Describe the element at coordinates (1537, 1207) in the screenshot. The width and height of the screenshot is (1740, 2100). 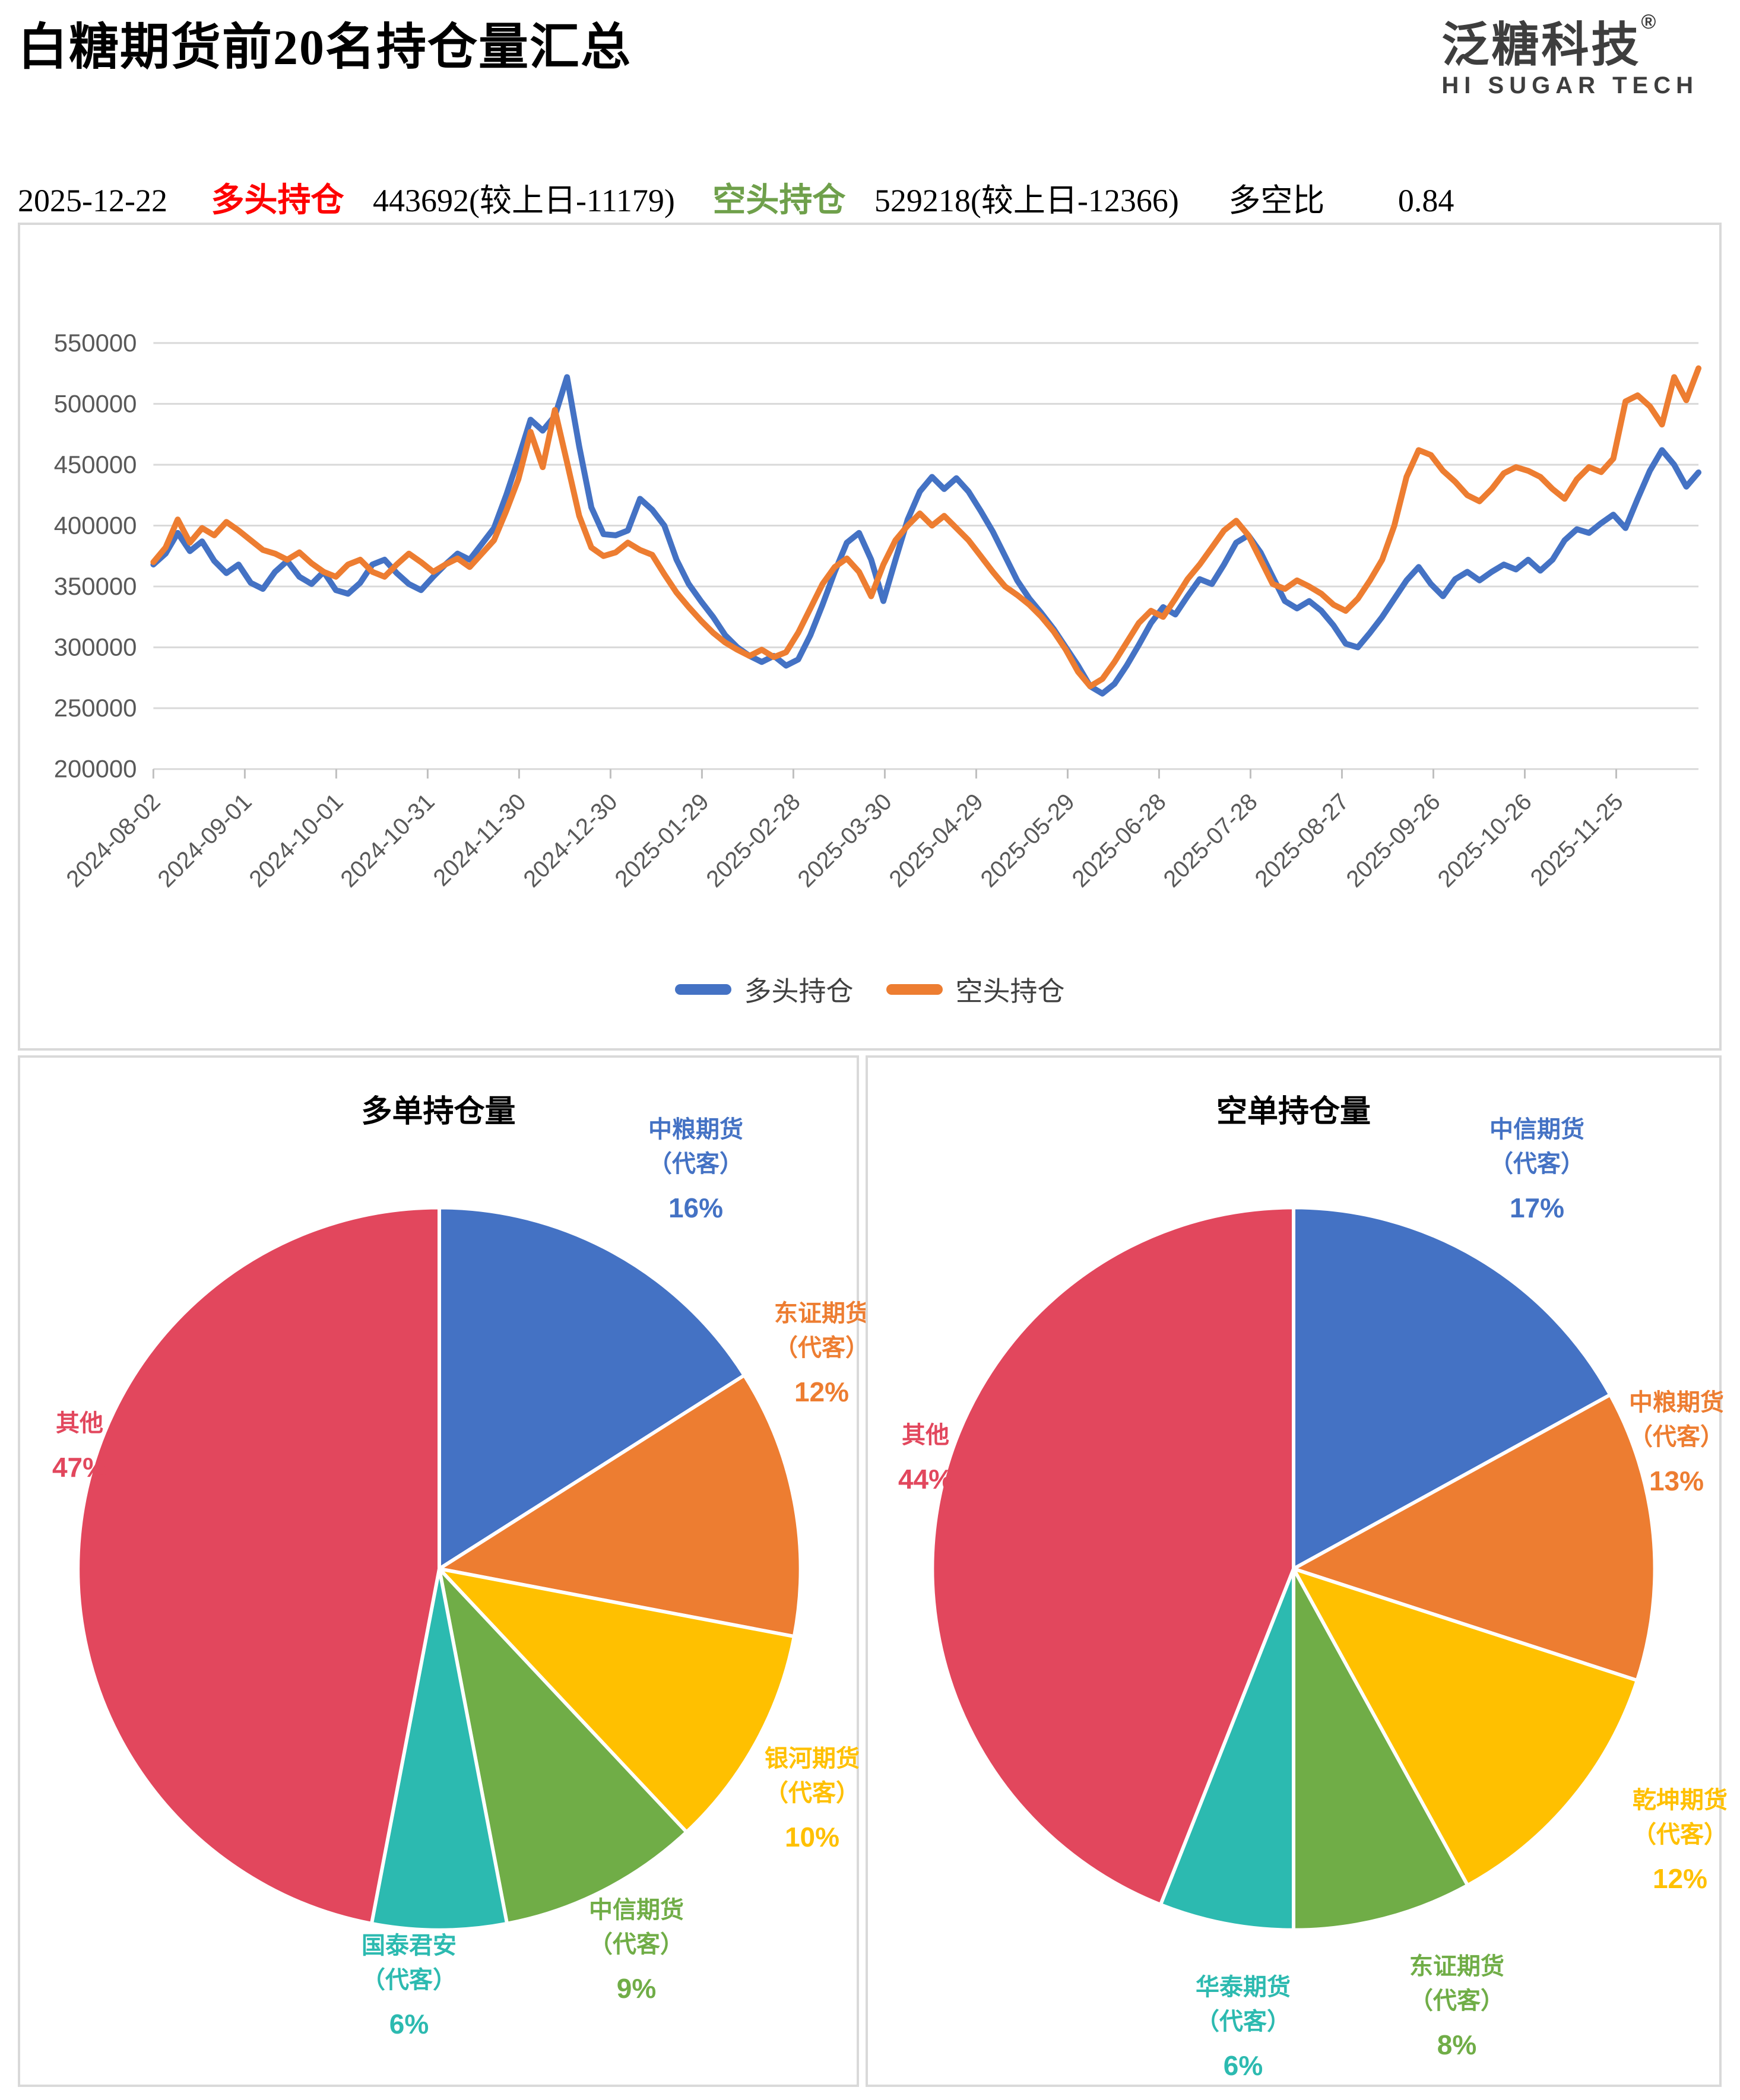
I see `pie-slice-percent: 17%` at that location.